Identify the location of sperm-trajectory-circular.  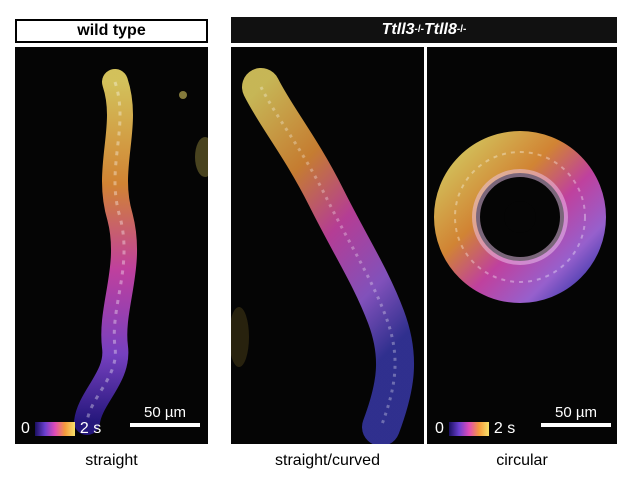
(520, 217).